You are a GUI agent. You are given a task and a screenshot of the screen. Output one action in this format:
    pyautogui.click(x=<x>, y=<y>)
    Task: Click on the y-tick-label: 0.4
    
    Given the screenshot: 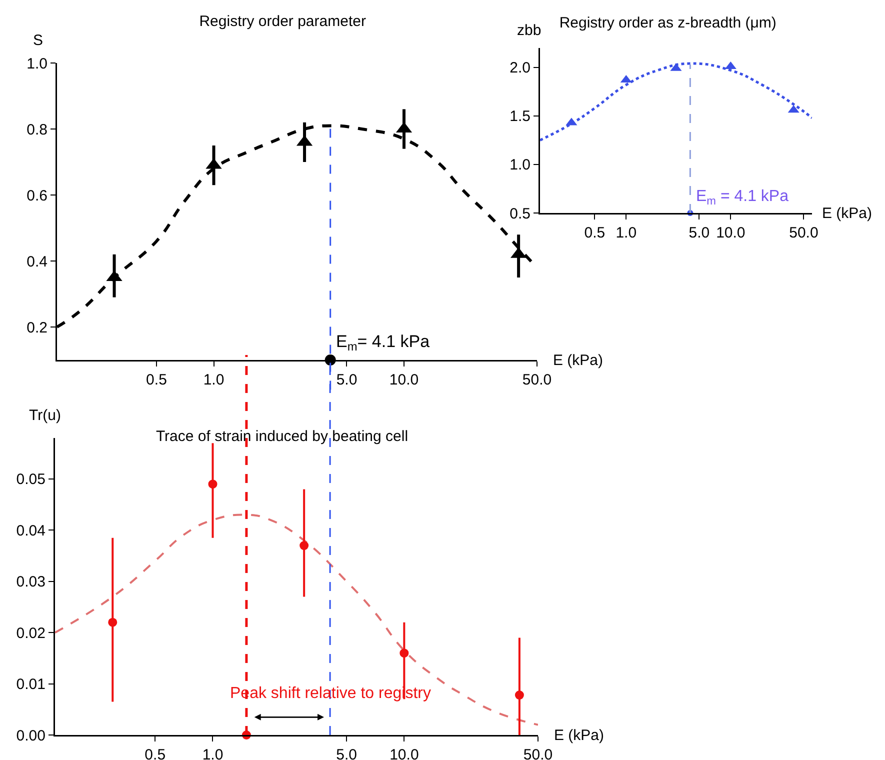 What is the action you would take?
    pyautogui.click(x=37, y=261)
    